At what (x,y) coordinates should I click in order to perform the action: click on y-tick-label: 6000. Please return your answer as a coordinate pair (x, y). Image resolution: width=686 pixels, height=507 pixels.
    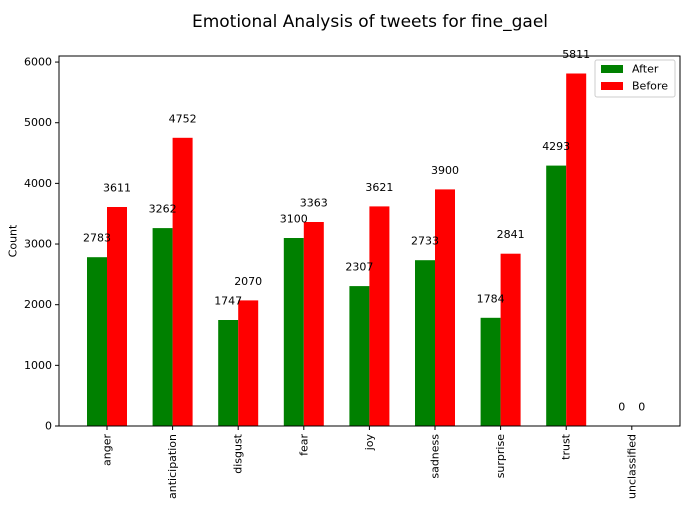
    Looking at the image, I should click on (38, 62).